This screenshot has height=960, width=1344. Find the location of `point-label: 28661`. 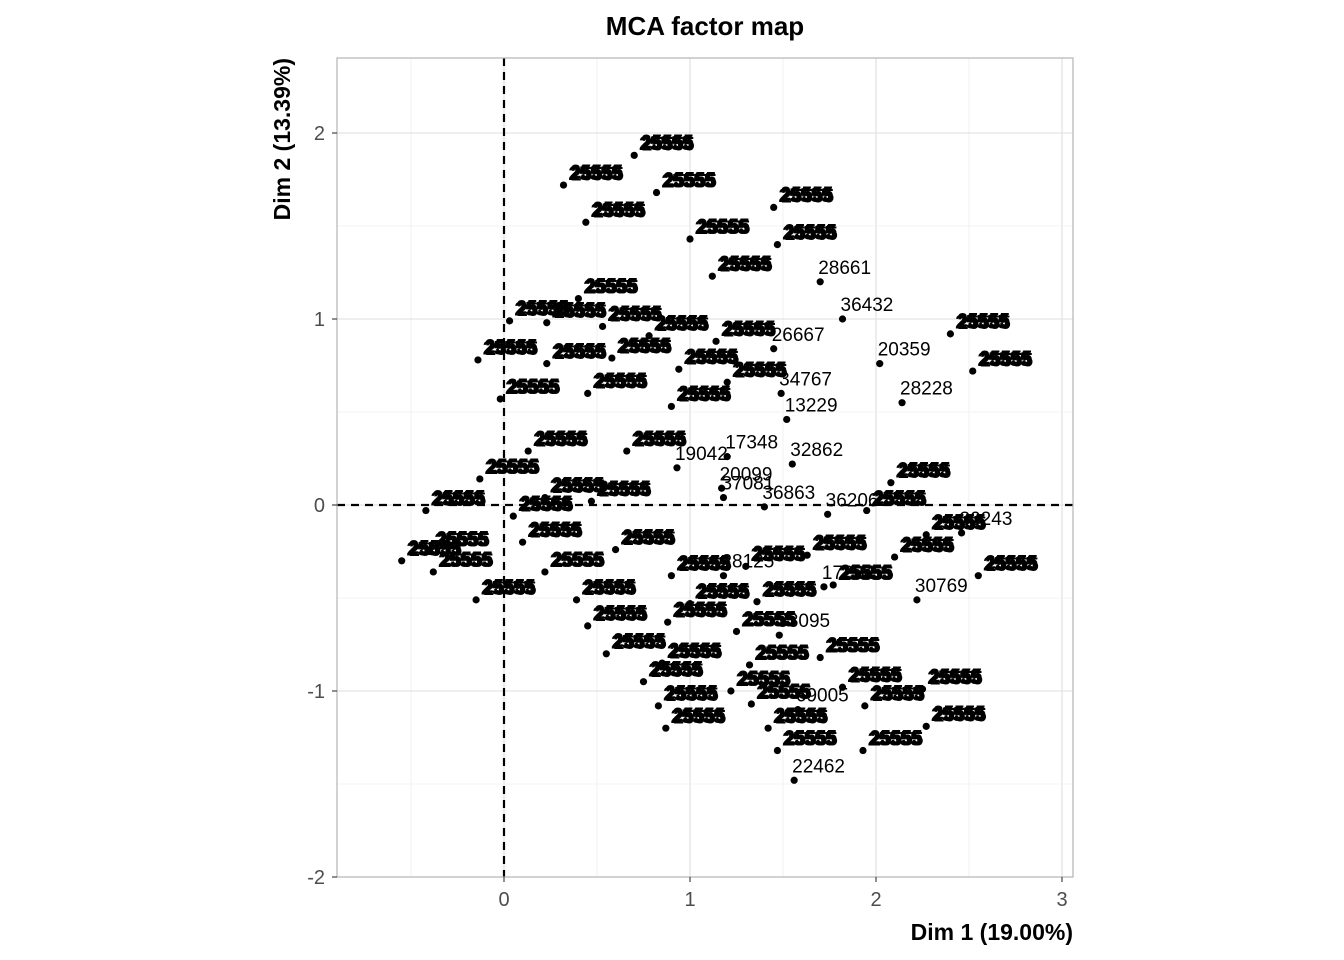

point-label: 28661 is located at coordinates (844, 268).